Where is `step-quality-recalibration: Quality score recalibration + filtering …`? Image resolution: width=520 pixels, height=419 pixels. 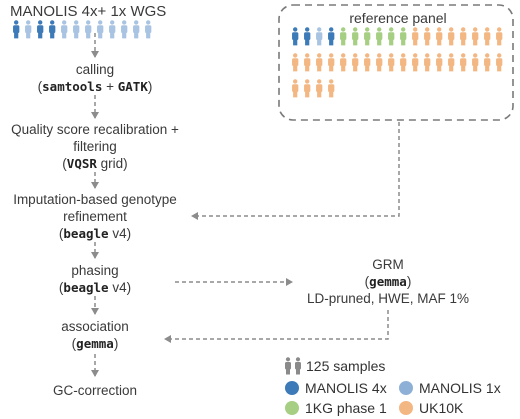 step-quality-recalibration: Quality score recalibration + filtering … is located at coordinates (95, 146).